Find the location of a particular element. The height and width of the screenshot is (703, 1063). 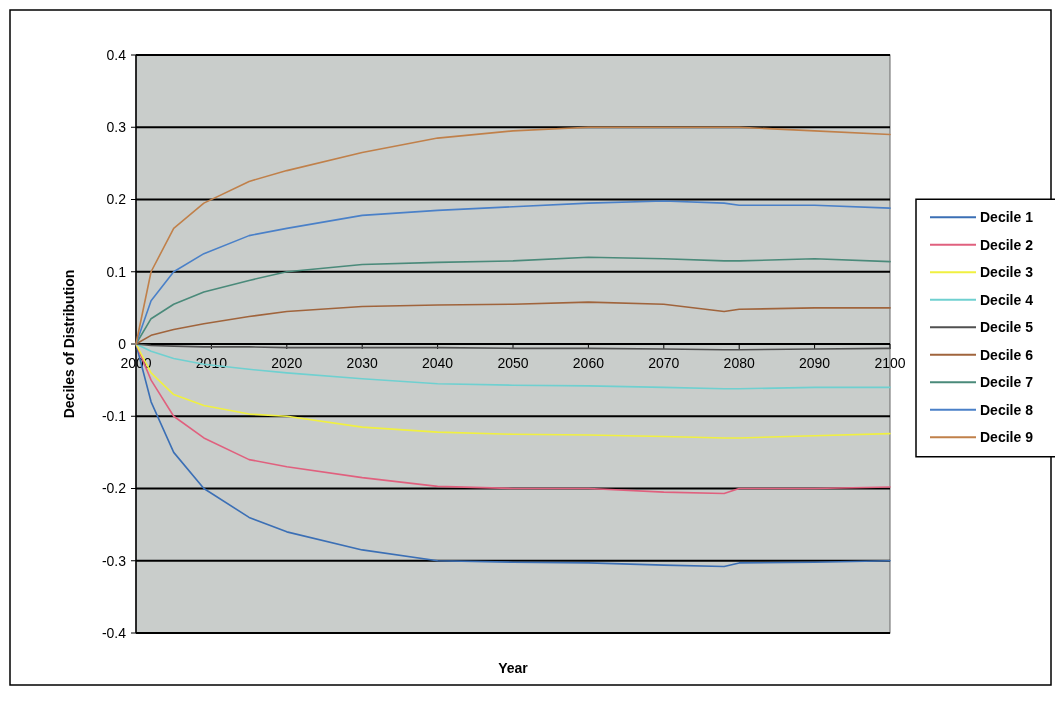

y-tick-label: 0.4 is located at coordinates (116, 54).